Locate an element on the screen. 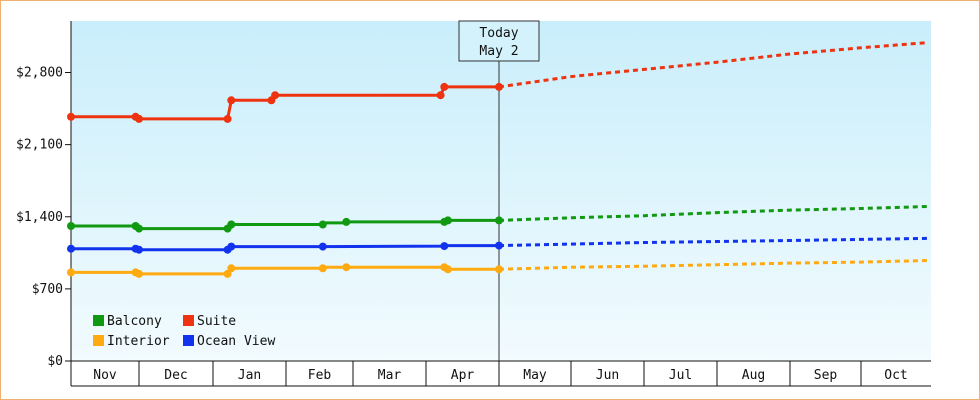 This screenshot has width=980, height=400. month-label-nov: Nov is located at coordinates (105, 375).